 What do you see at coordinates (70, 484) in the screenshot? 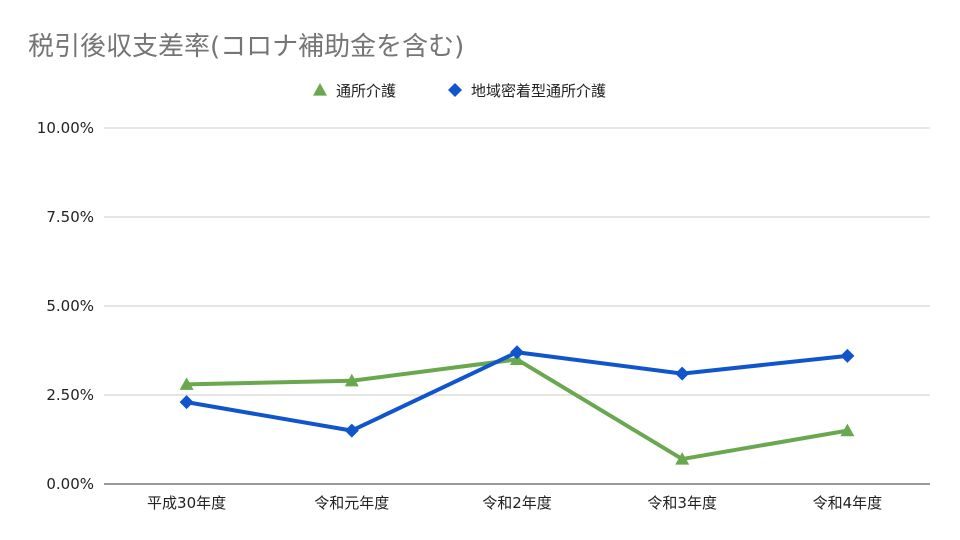
I see `y-tick-label: 0.00%` at bounding box center [70, 484].